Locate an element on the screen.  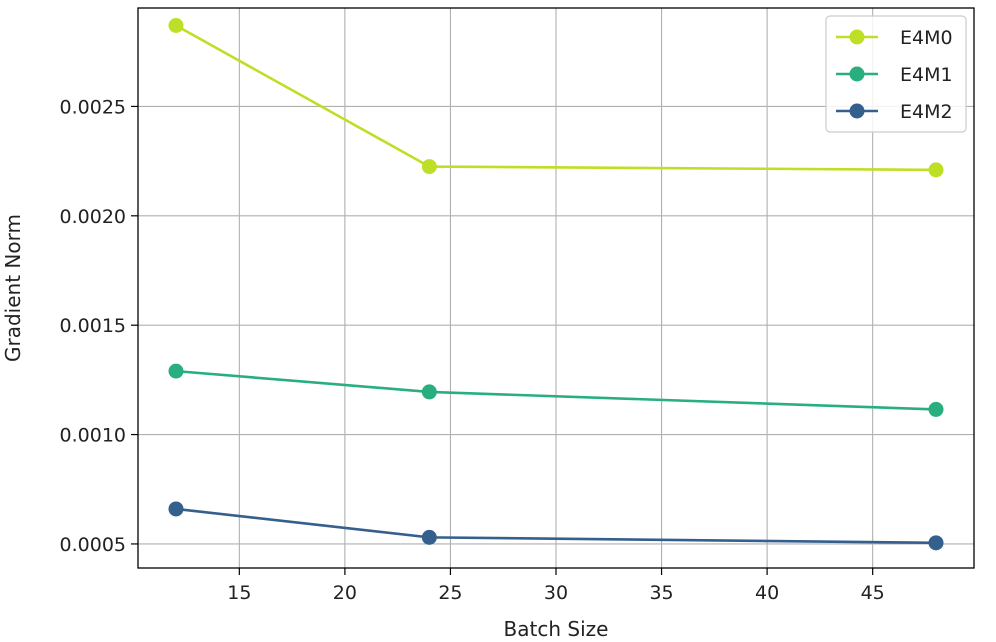
legend-label-e4m2: E4M2 is located at coordinates (926, 112).